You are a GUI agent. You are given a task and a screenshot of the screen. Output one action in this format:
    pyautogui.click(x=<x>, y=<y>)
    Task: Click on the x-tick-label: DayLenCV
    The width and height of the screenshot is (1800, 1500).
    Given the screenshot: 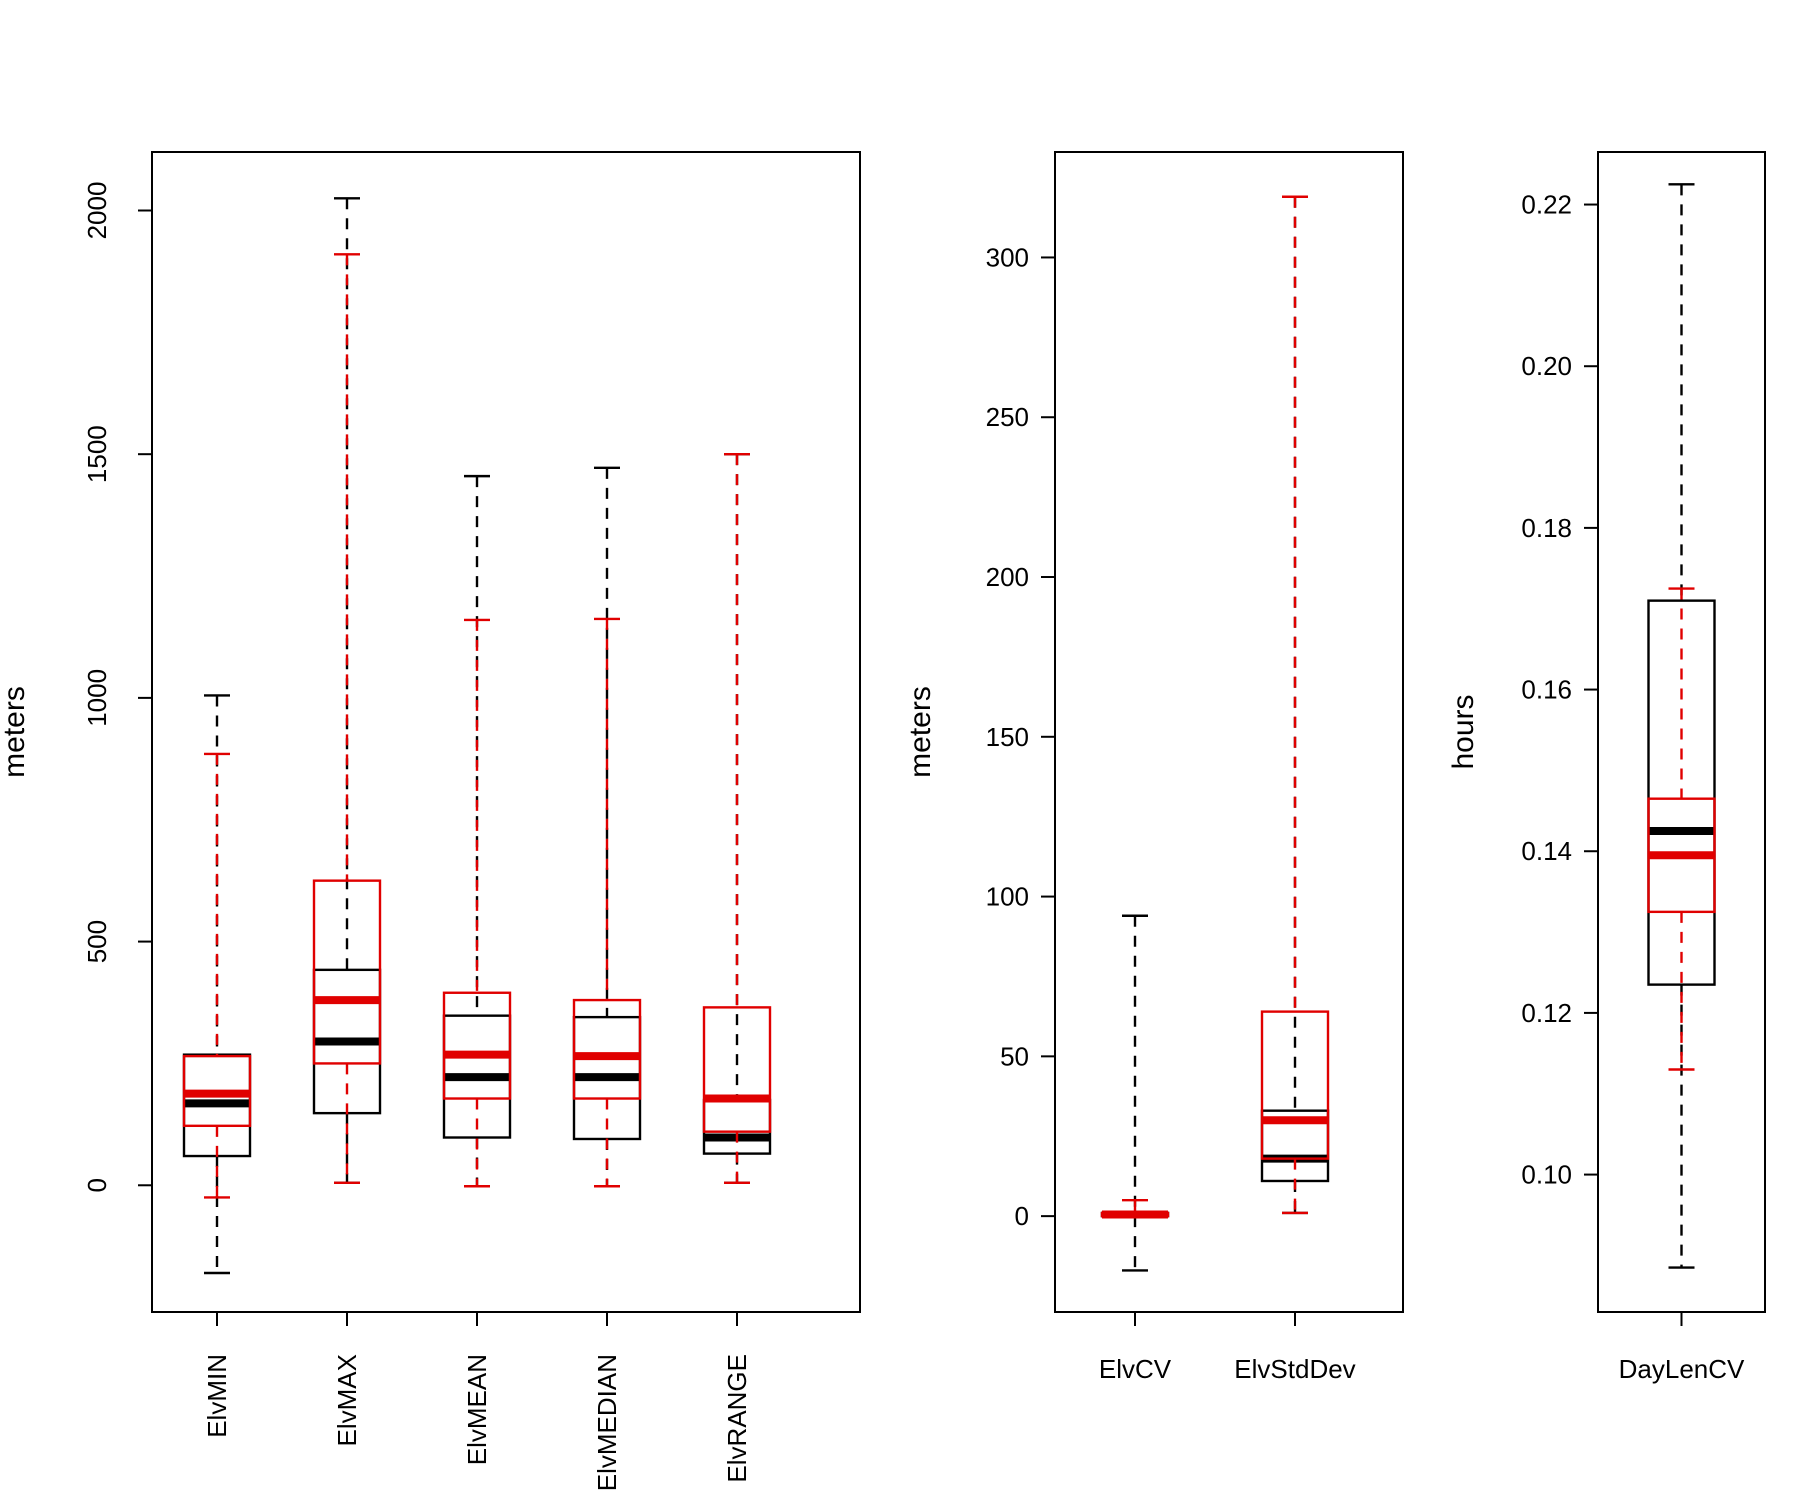 What is the action you would take?
    pyautogui.click(x=1682, y=1369)
    